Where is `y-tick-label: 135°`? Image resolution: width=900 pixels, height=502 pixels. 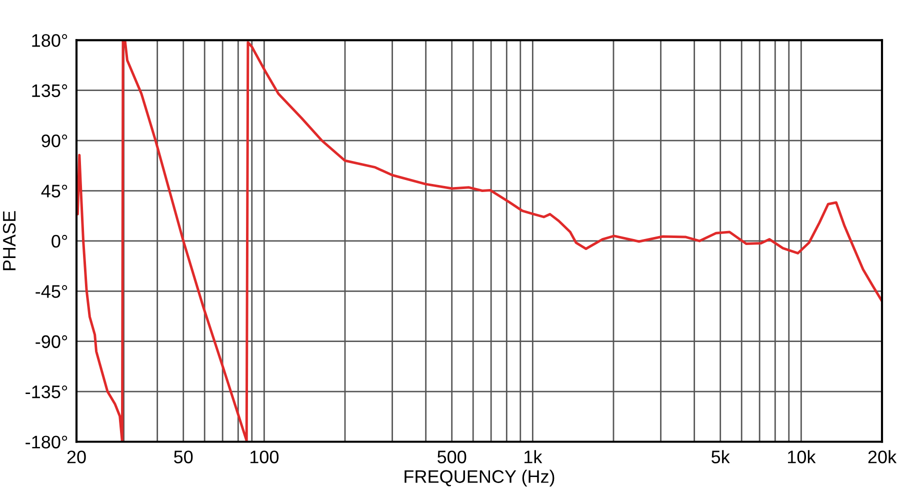
y-tick-label: 135° is located at coordinates (50, 91).